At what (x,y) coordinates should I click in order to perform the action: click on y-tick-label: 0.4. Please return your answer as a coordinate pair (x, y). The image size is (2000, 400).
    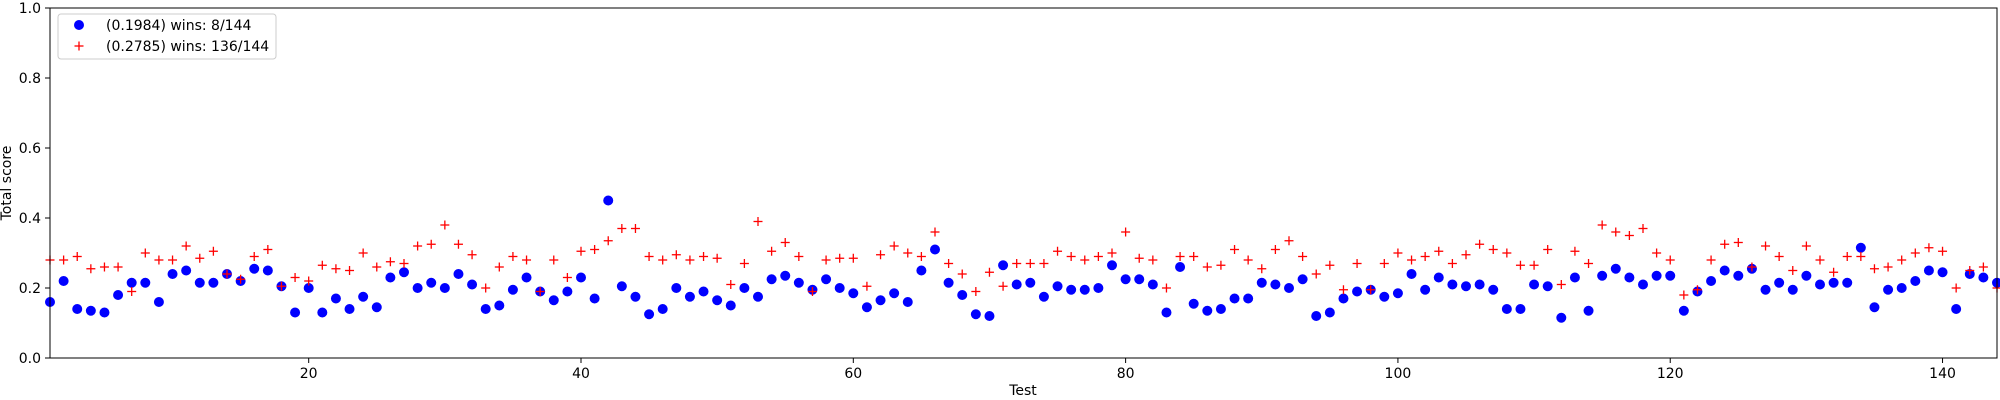
    Looking at the image, I should click on (30, 219).